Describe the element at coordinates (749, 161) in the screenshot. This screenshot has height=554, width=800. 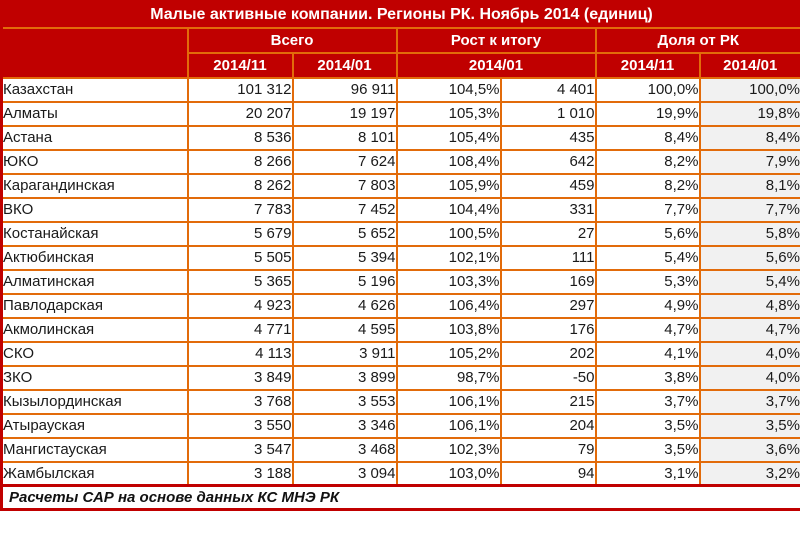
I see `value-cell: 7,9%` at that location.